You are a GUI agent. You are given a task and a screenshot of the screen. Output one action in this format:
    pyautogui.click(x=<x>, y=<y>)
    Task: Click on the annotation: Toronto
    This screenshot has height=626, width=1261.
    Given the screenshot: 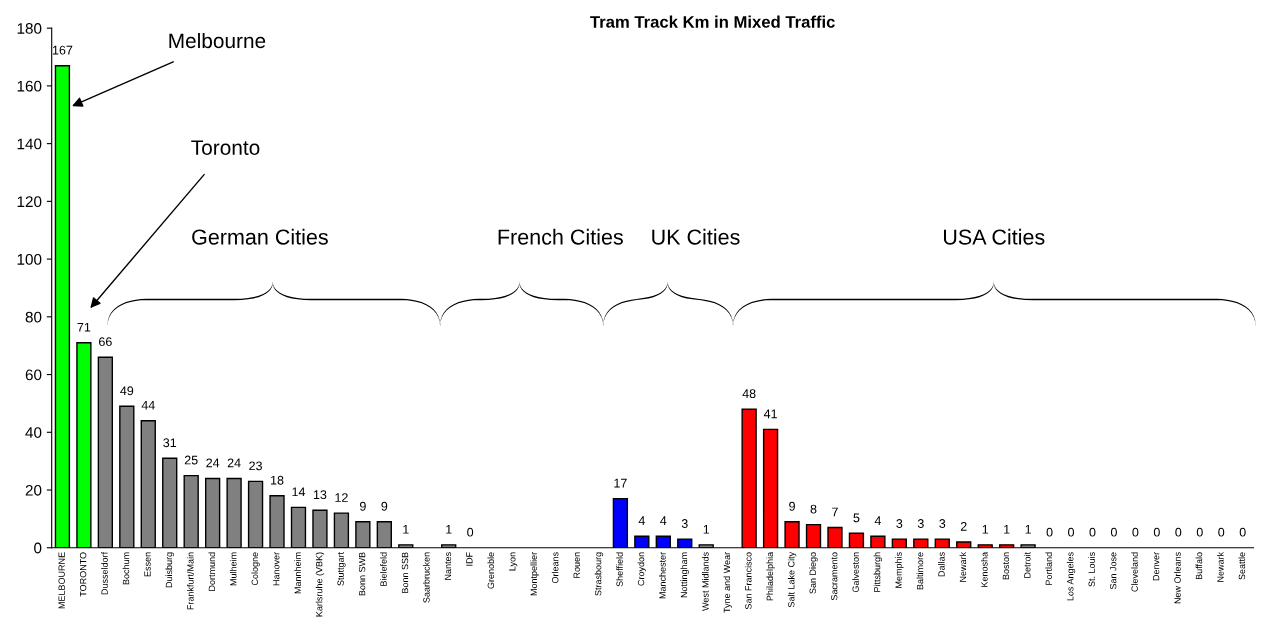 What is the action you would take?
    pyautogui.click(x=225, y=147)
    